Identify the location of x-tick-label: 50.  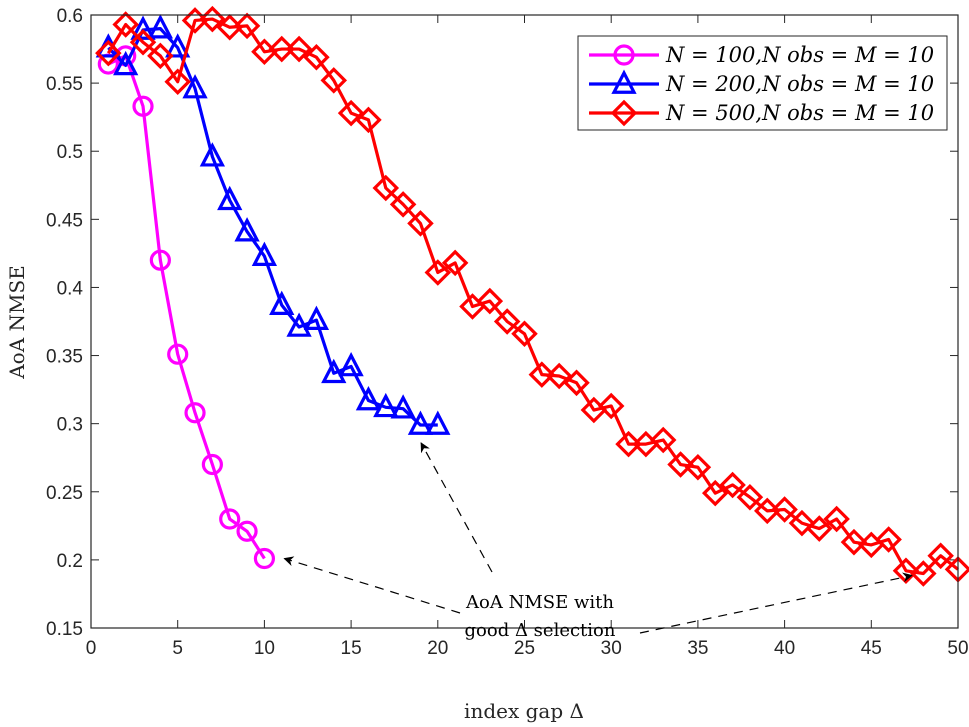
(957, 648).